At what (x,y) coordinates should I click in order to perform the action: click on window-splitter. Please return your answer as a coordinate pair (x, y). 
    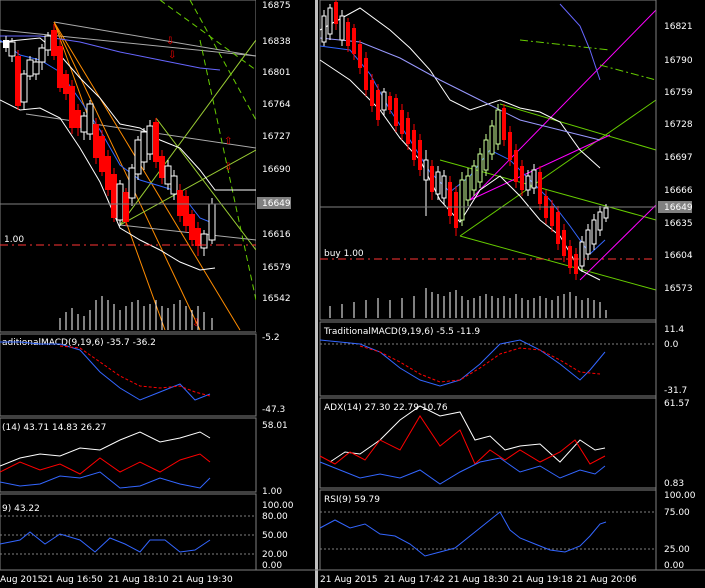
    Looking at the image, I should click on (316, 294).